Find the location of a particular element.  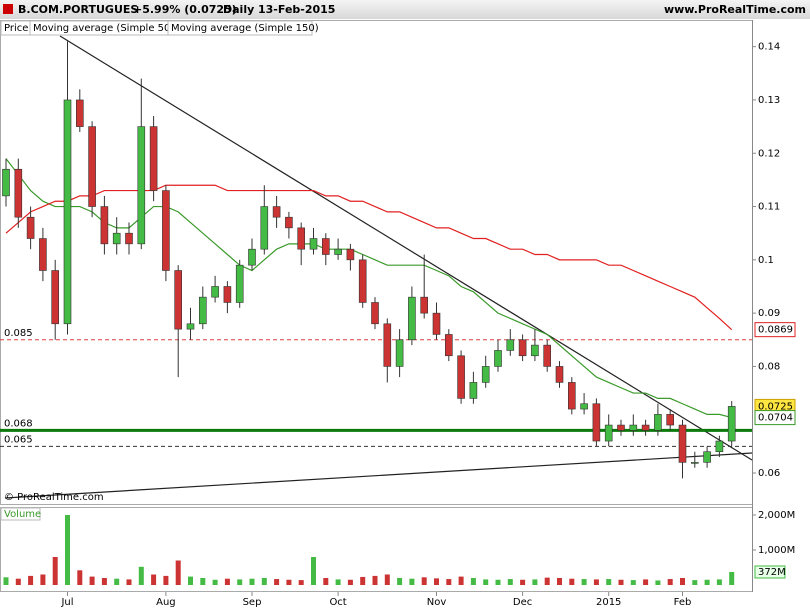

x-tick-label: 2015 is located at coordinates (608, 602).